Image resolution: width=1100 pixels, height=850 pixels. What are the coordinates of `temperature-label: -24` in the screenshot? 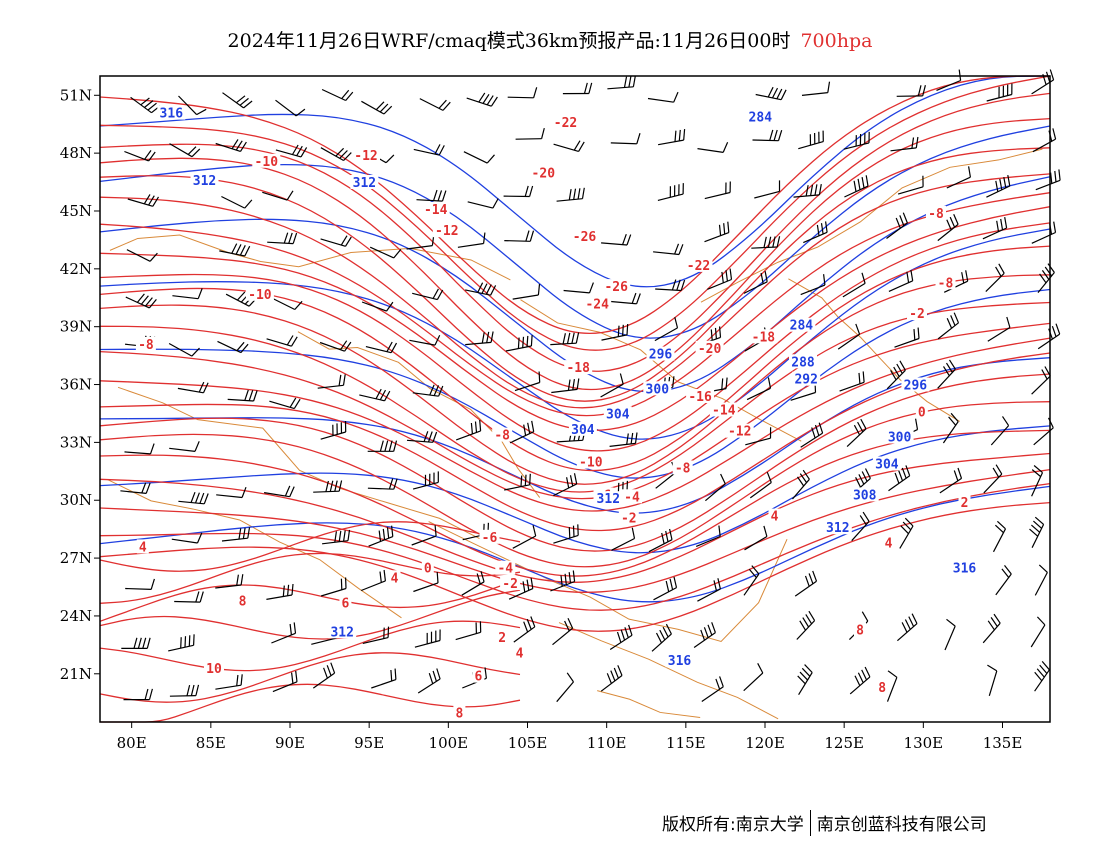 It's located at (597, 305).